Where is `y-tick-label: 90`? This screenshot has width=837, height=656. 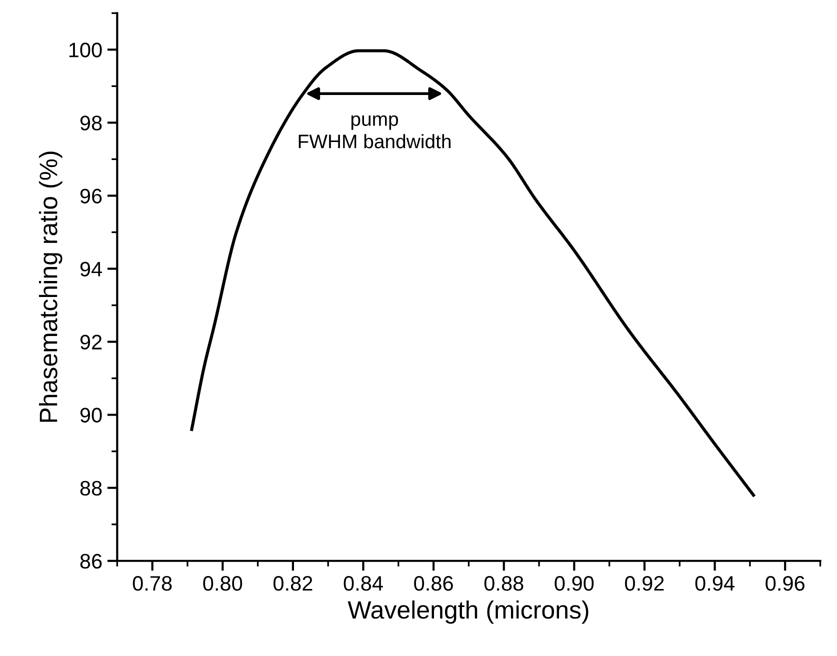 y-tick-label: 90 is located at coordinates (91, 415).